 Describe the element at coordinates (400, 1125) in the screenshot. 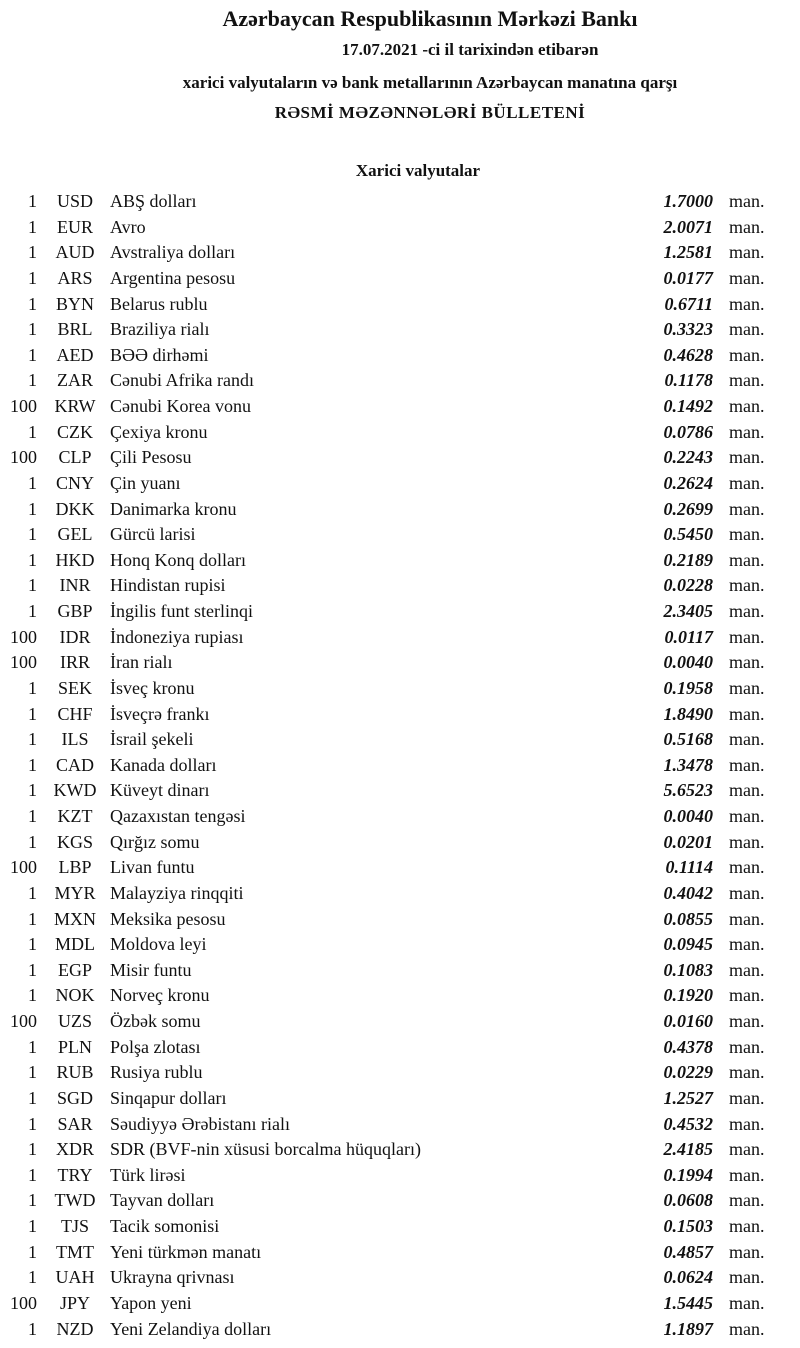

I see `currency-row: 1 SAR Səudiyyə Ərəbistanı rialı 0.4532 man.` at that location.